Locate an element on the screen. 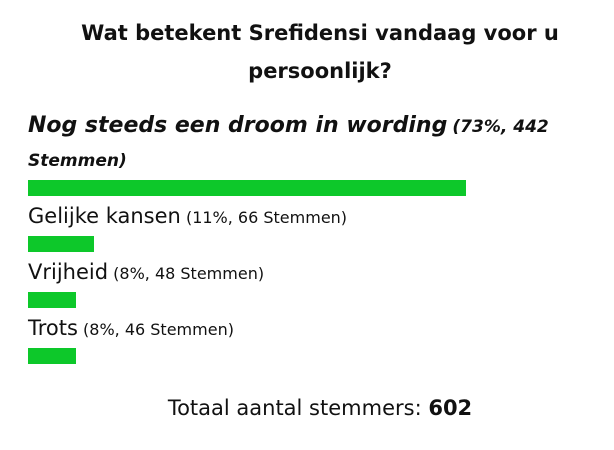 Image resolution: width=614 pixels, height=450 pixels. option-text: Trots (8%, 46 Stemmen) is located at coordinates (308, 329).